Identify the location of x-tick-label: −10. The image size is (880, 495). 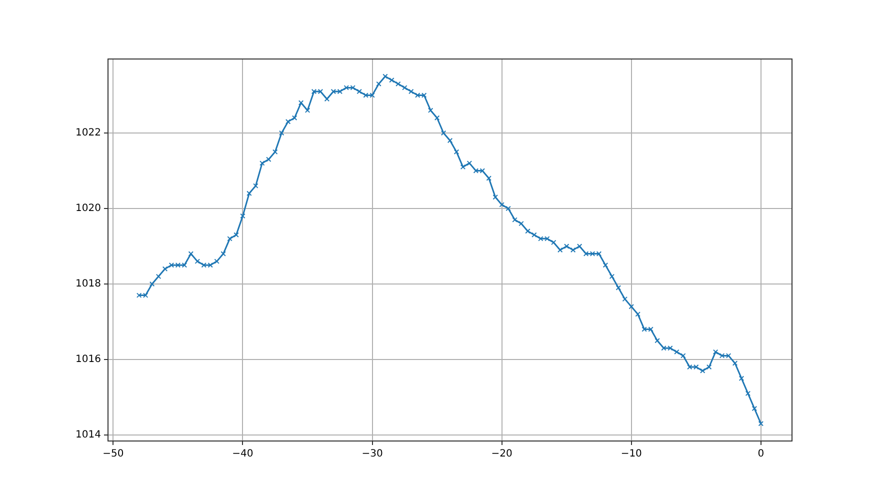
(631, 454).